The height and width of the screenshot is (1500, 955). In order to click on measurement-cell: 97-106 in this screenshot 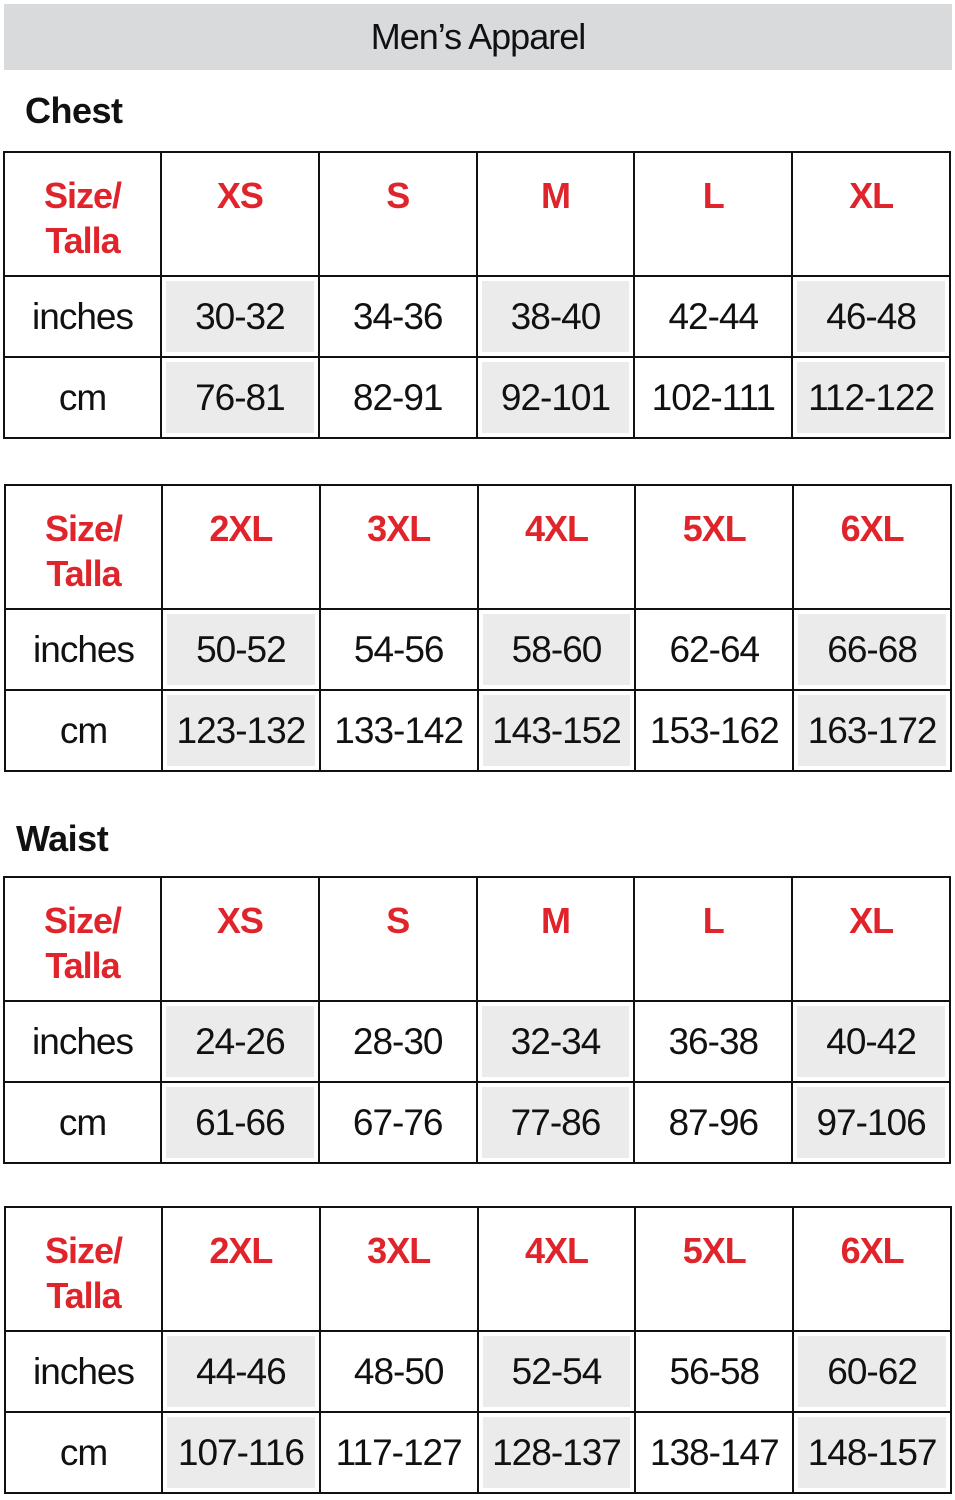, I will do `click(871, 1122)`.